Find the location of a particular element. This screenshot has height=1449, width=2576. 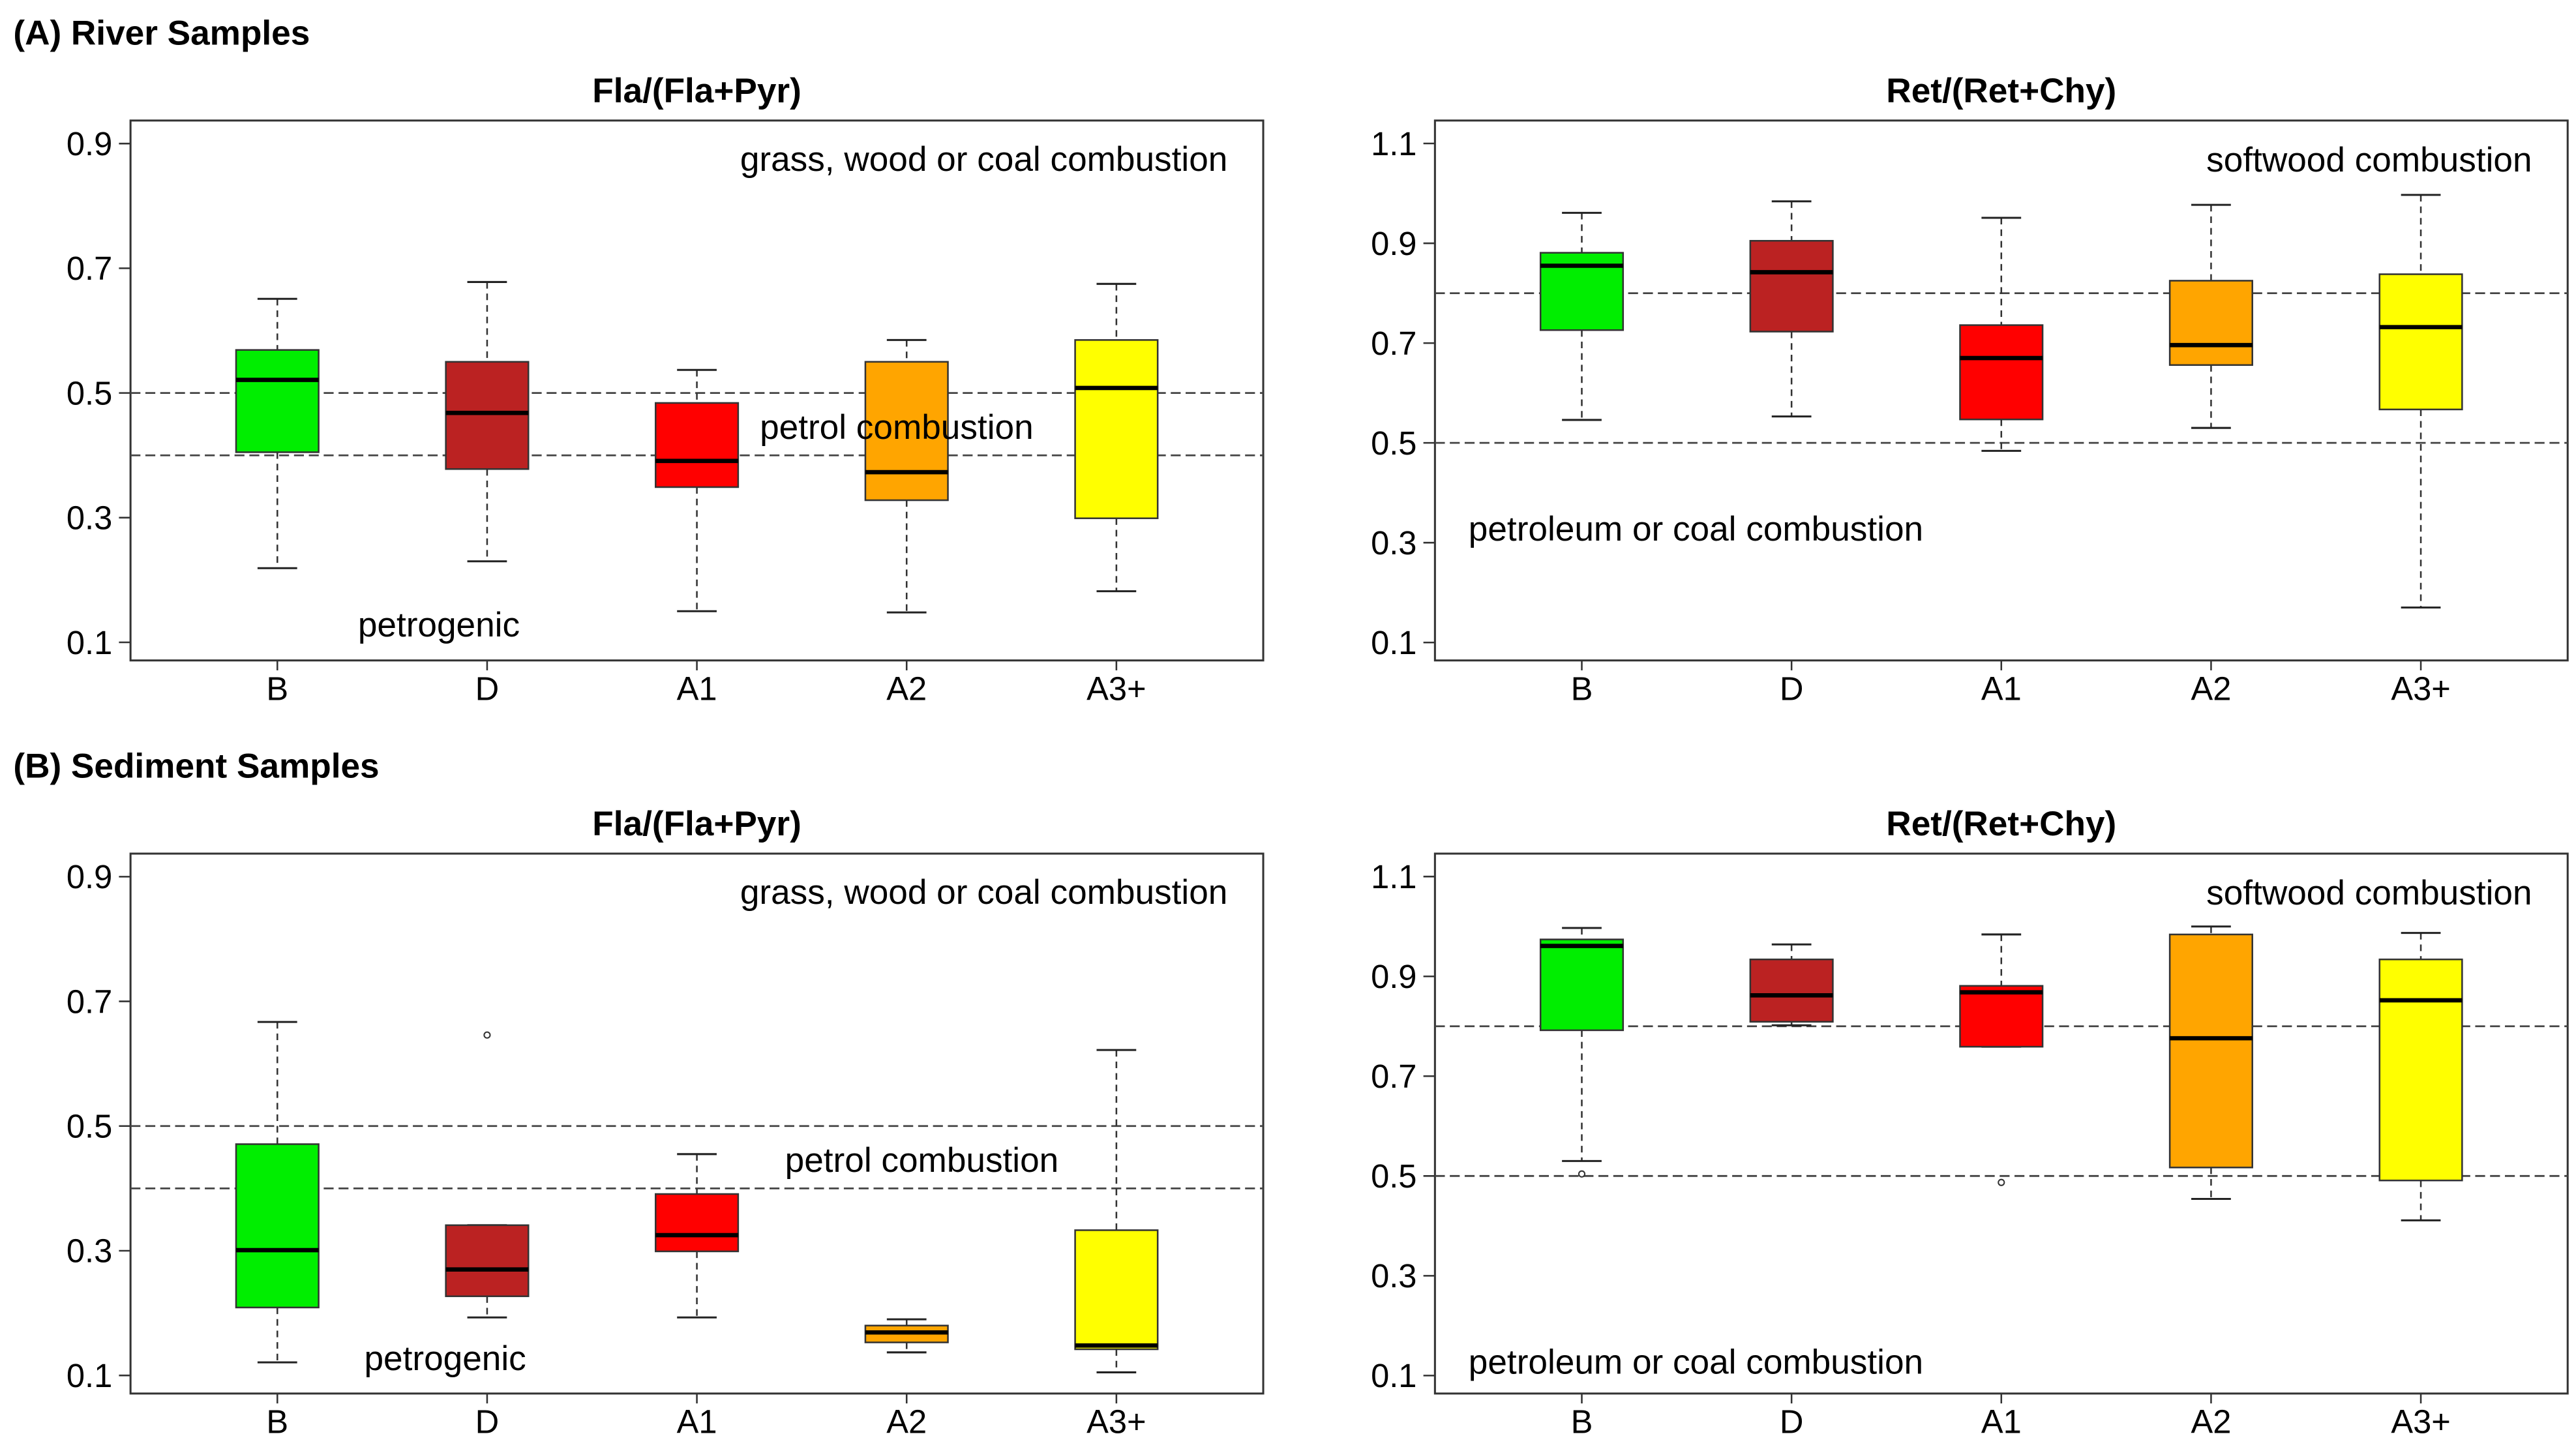

section-title-b: (B) Sediment Samples is located at coordinates (196, 766).